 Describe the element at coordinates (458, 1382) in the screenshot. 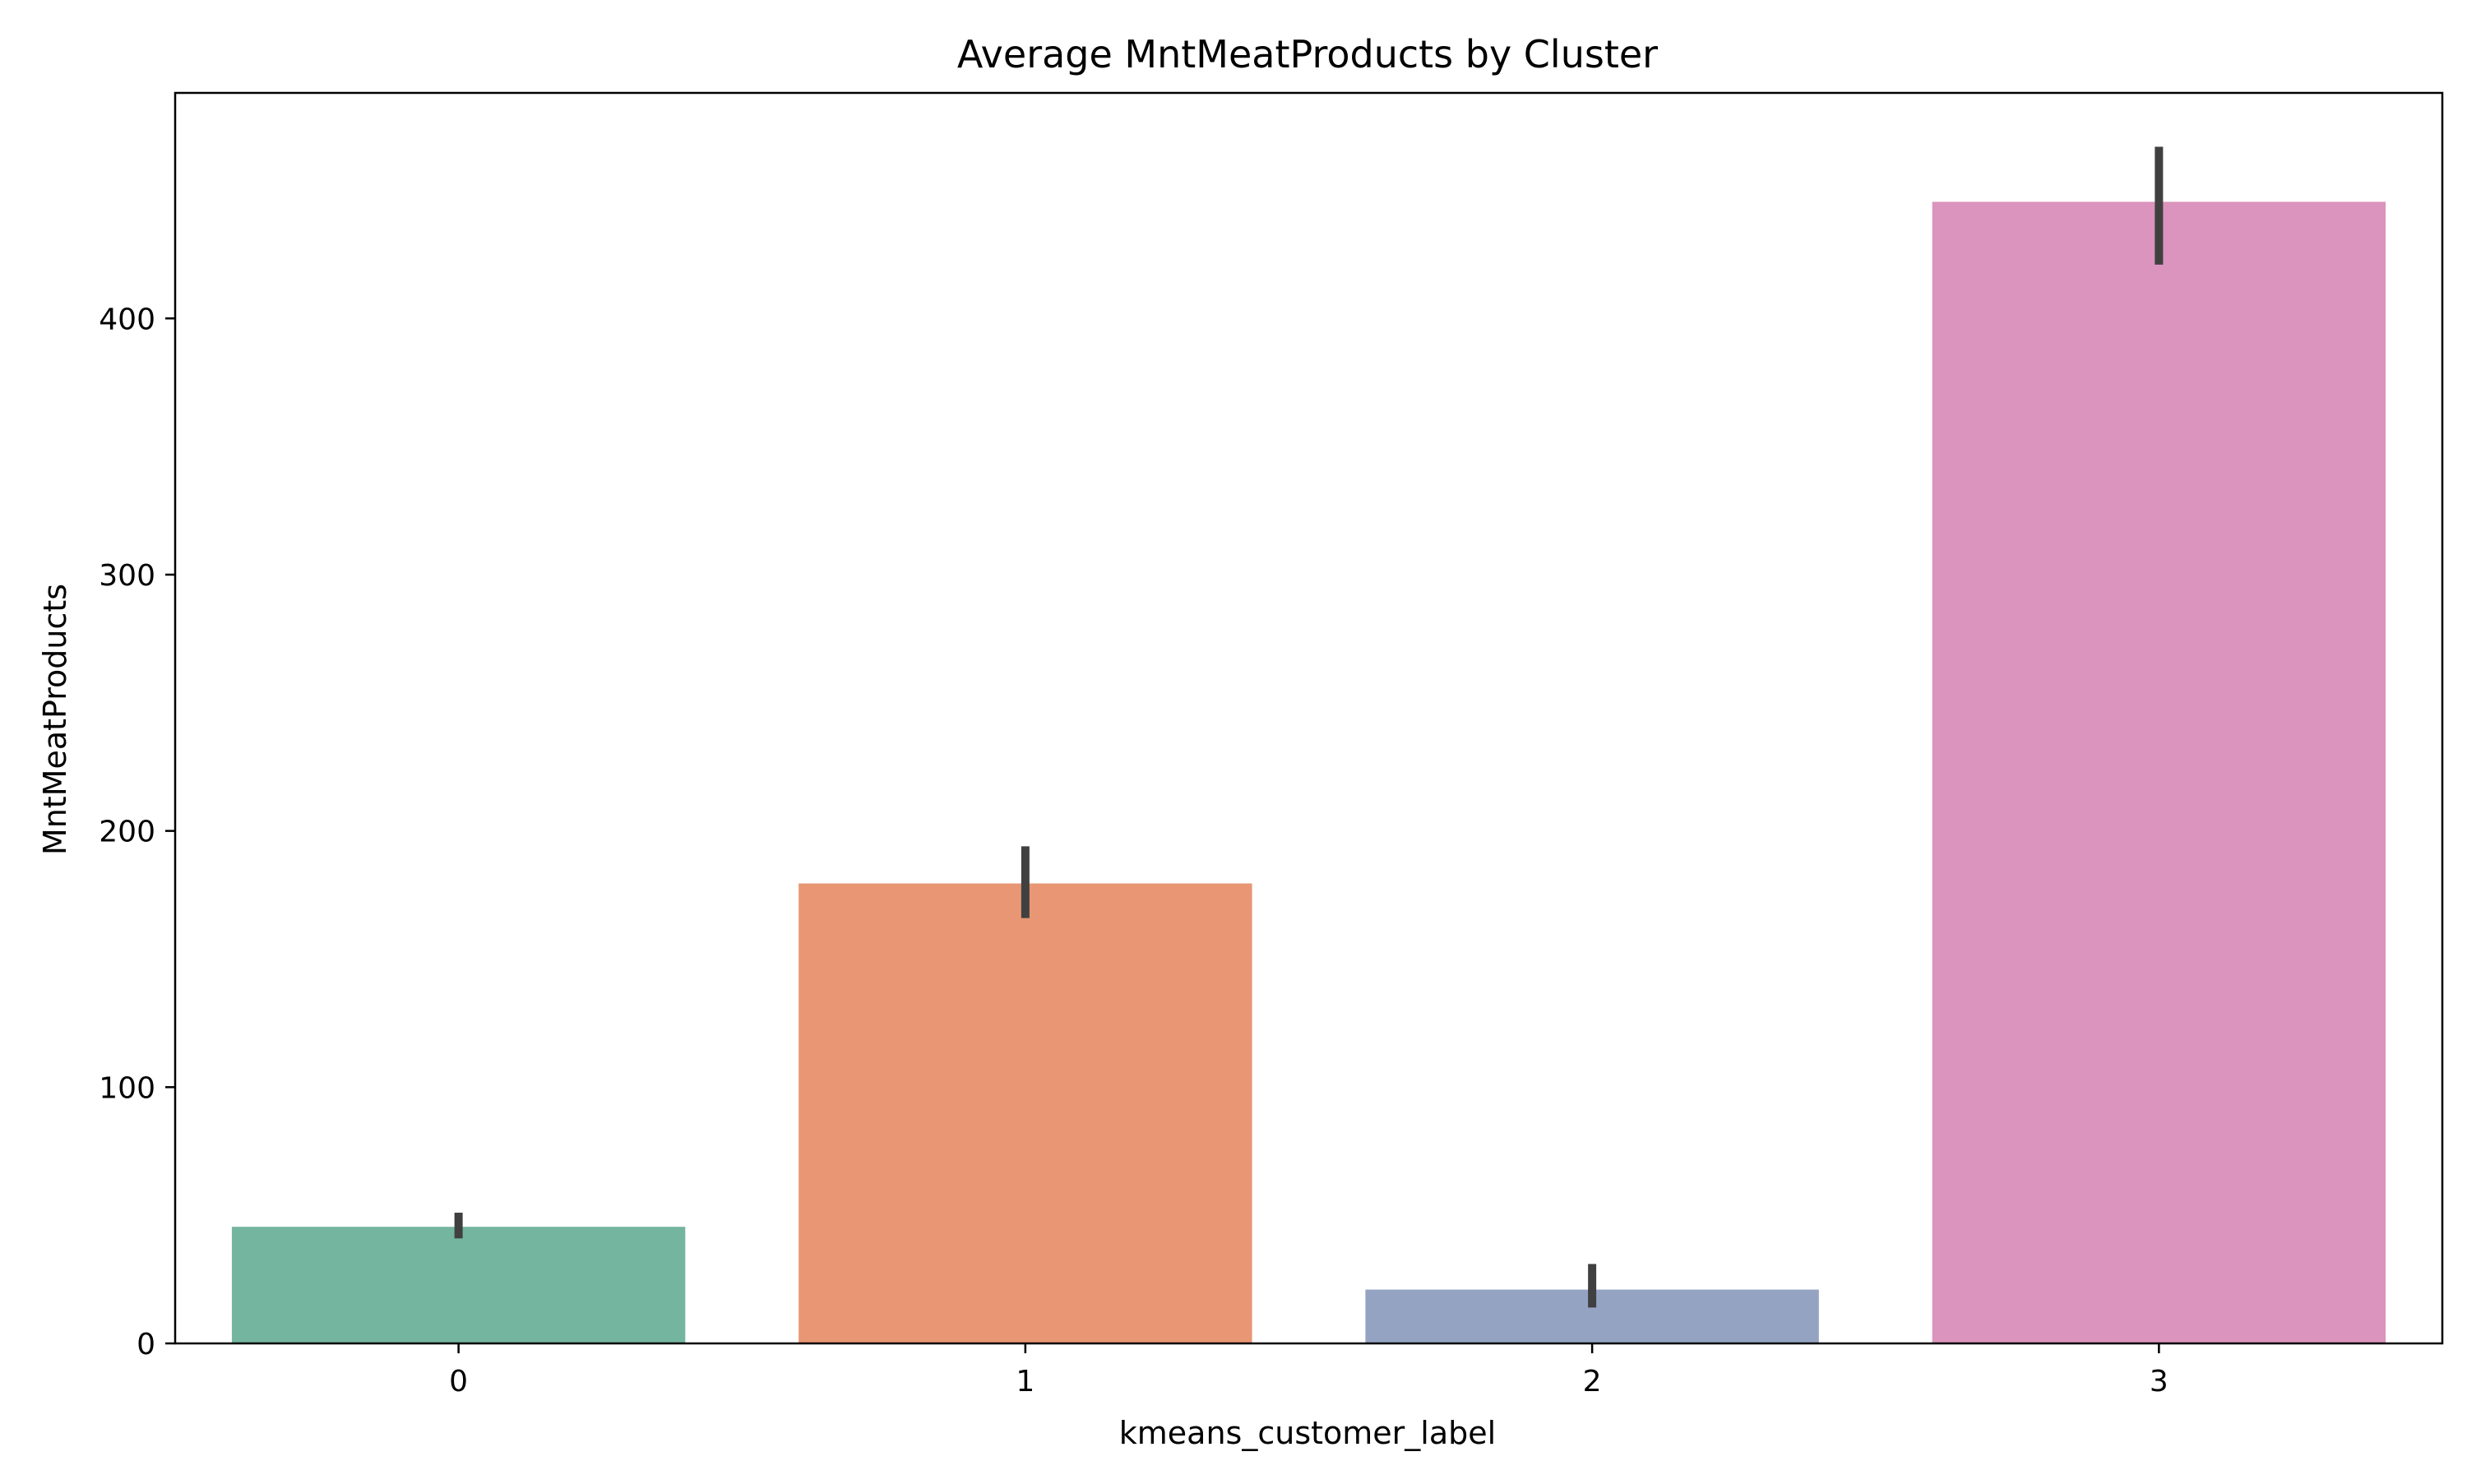

I see `x-tick-label-0: 0` at that location.